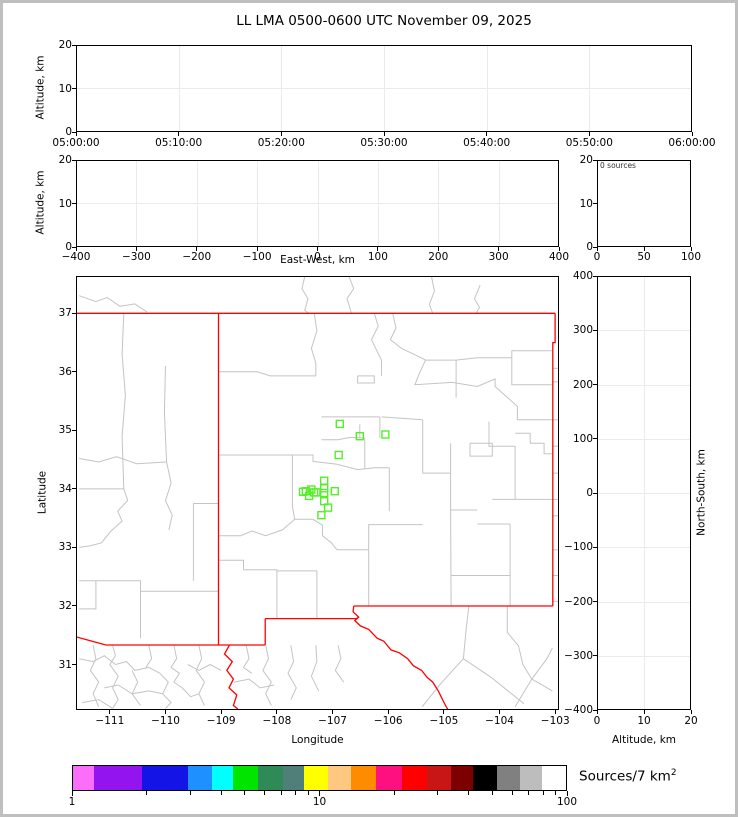 The image size is (738, 817). Describe the element at coordinates (65, 605) in the screenshot. I see `y-tick-label: 32` at that location.